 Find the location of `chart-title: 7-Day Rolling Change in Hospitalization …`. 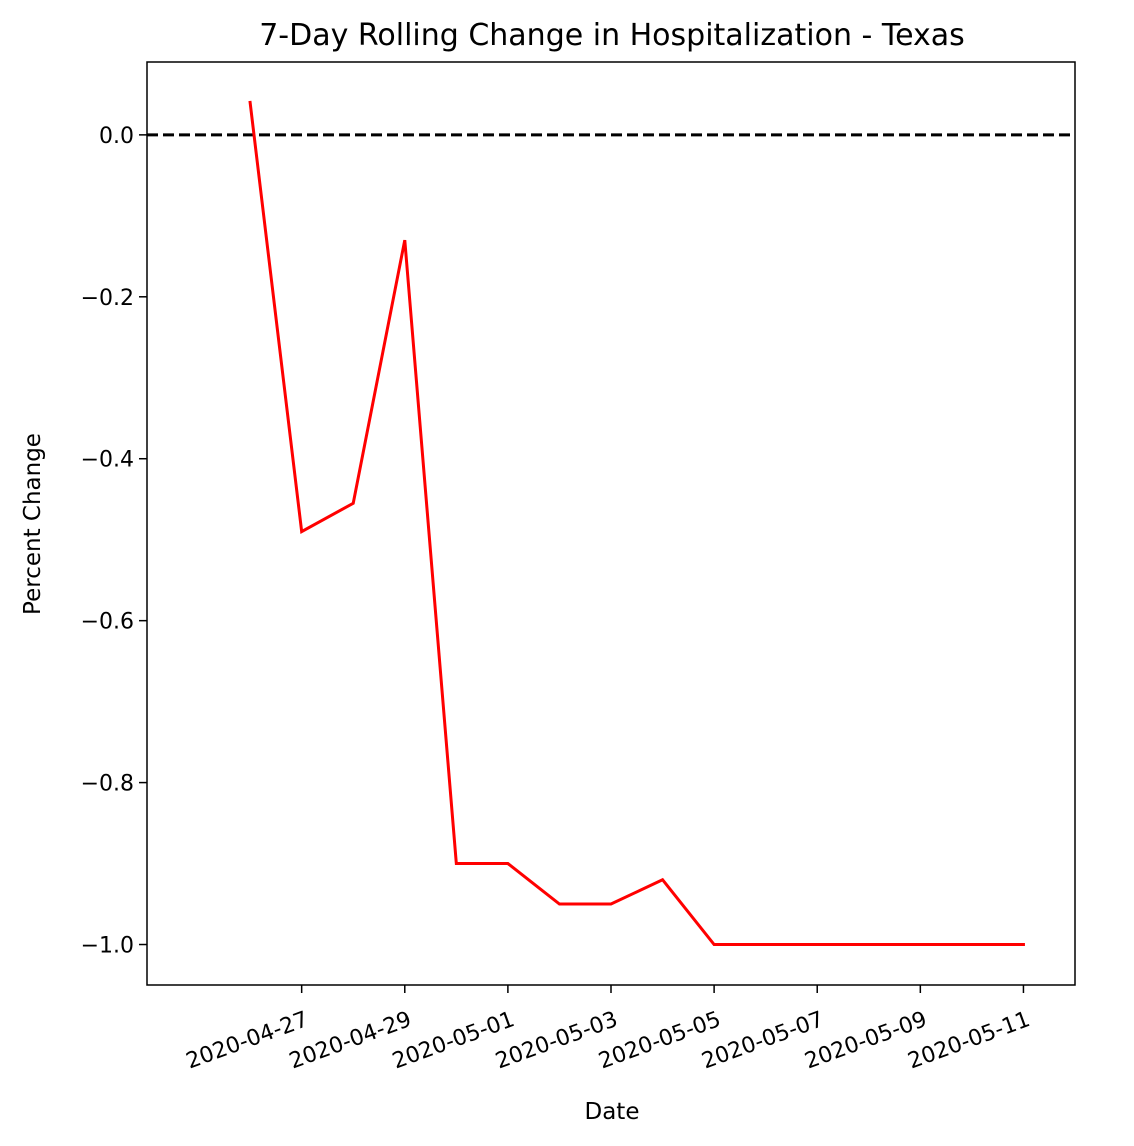

chart-title: 7-Day Rolling Change in Hospitalization … is located at coordinates (612, 35).